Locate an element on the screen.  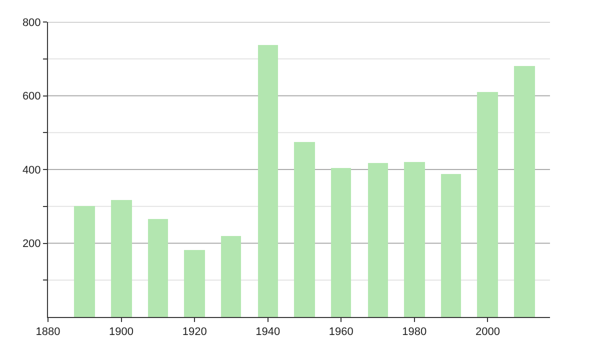
x-tick-label: 2000 is located at coordinates (487, 332).